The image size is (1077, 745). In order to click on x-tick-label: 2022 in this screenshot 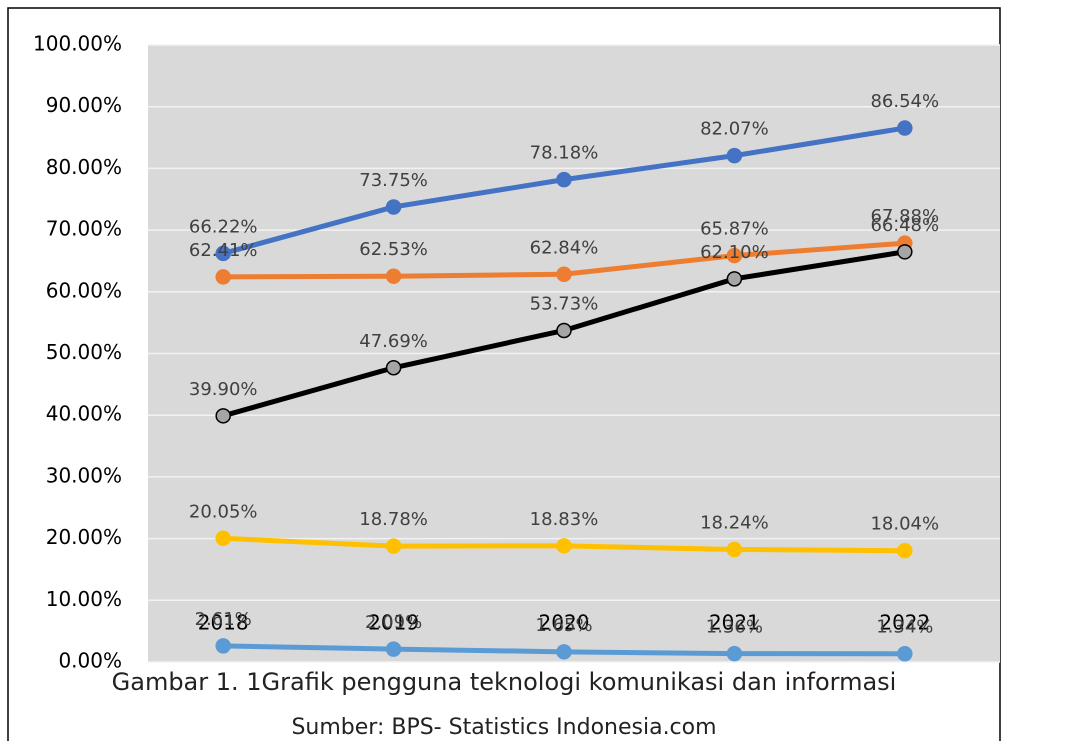, I will do `click(904, 623)`.